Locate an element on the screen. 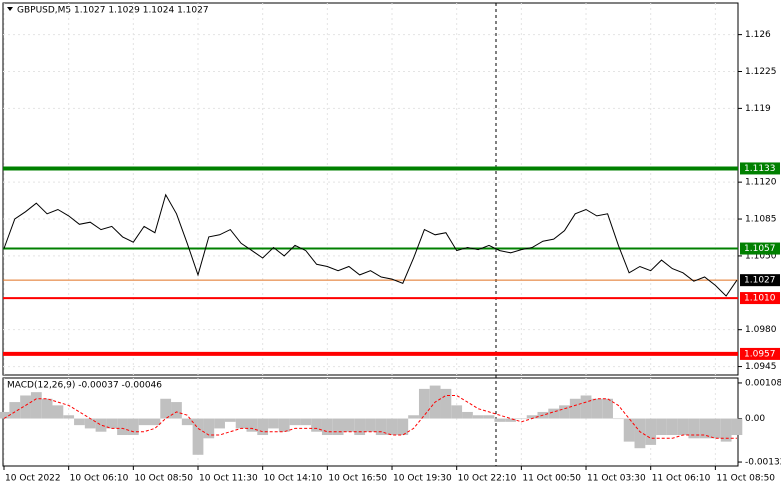 The height and width of the screenshot is (489, 781). y-tick-label: 1.1085 is located at coordinates (761, 220).